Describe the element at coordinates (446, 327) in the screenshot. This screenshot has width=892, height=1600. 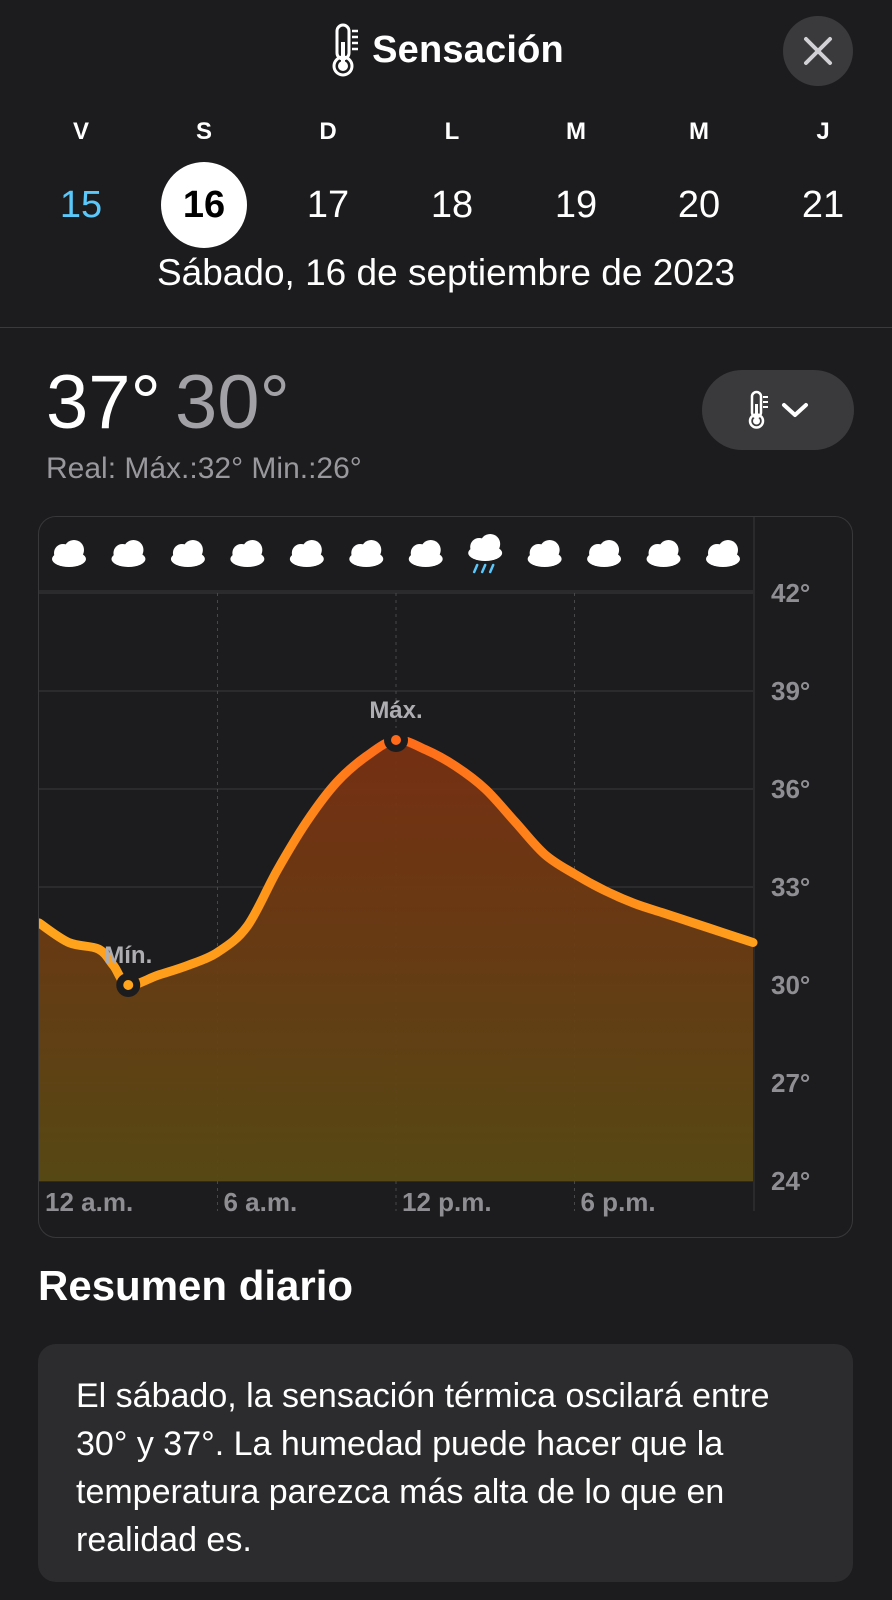
I see `divider` at that location.